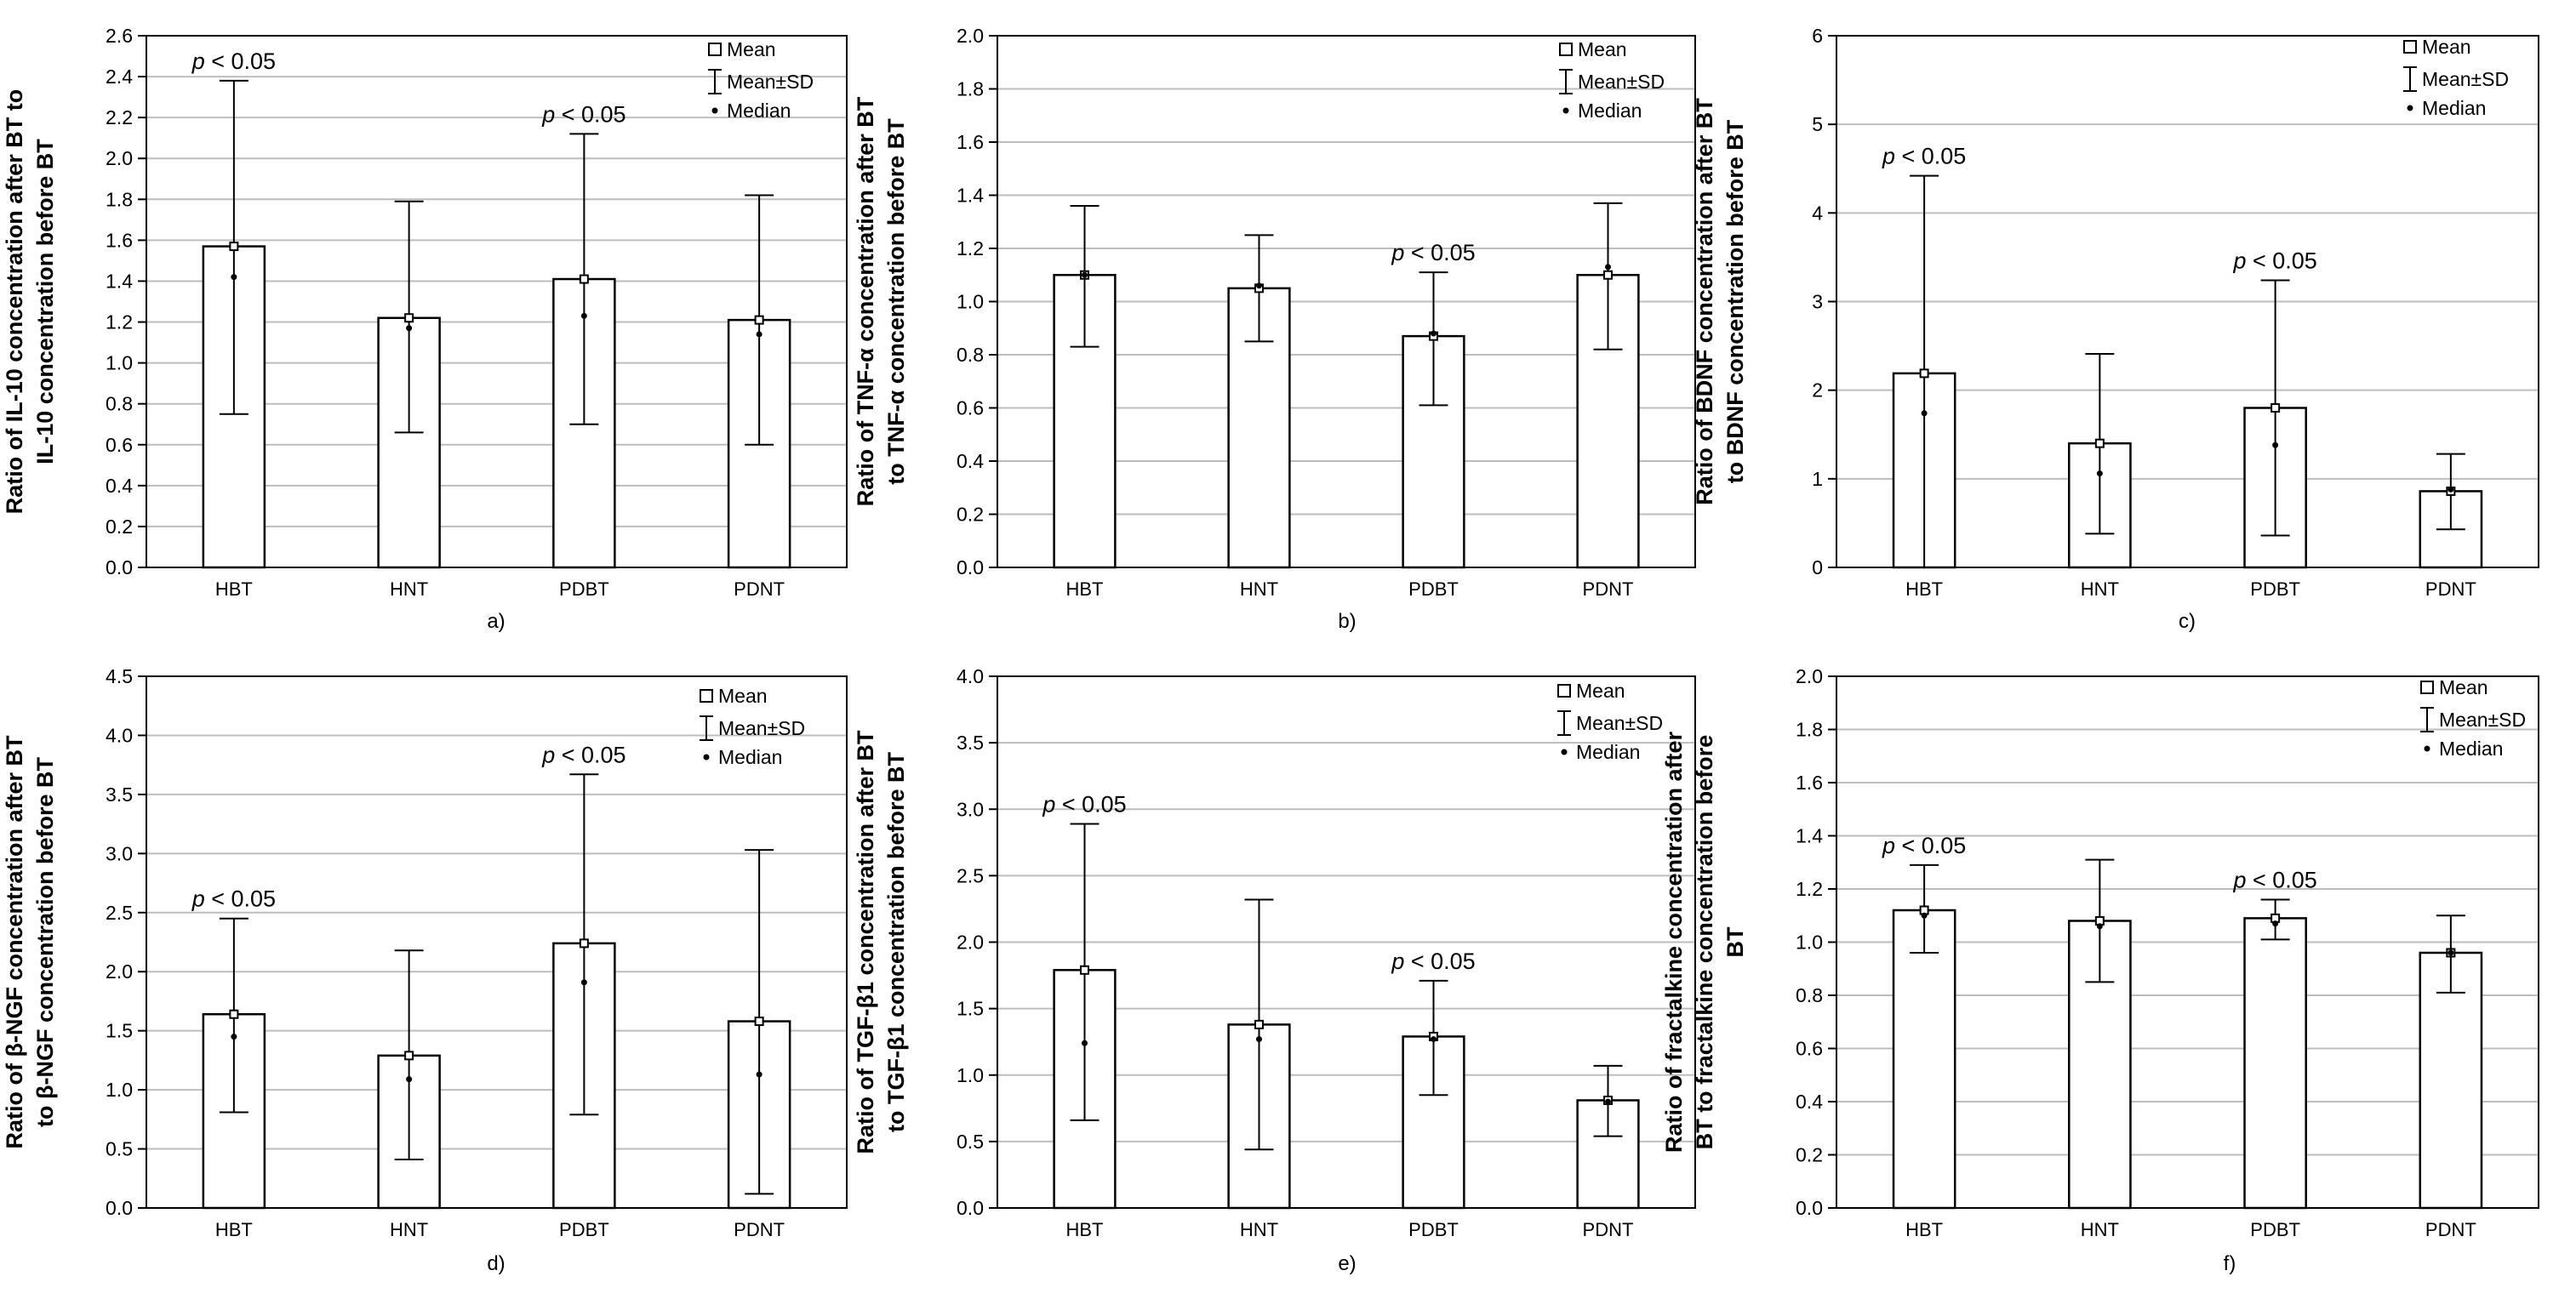 This screenshot has width=2576, height=1299. I want to click on panel-caption: b), so click(1347, 621).